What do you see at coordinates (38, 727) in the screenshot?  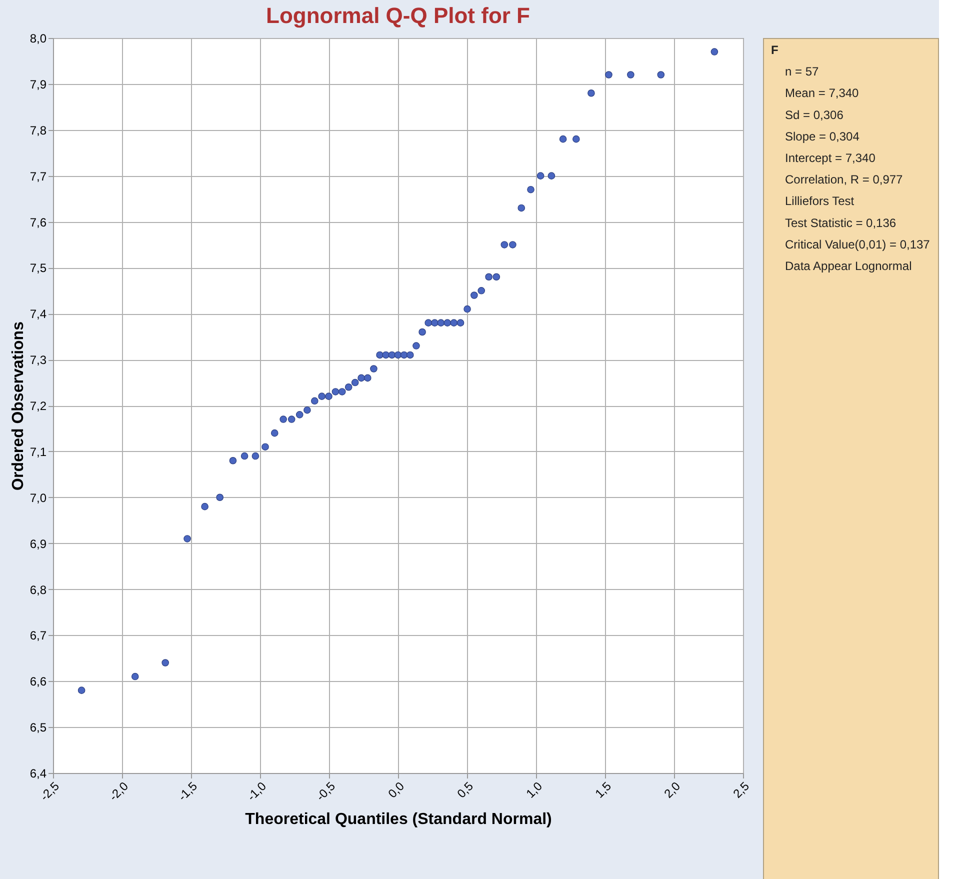 I see `y-tick-label: 6,5` at bounding box center [38, 727].